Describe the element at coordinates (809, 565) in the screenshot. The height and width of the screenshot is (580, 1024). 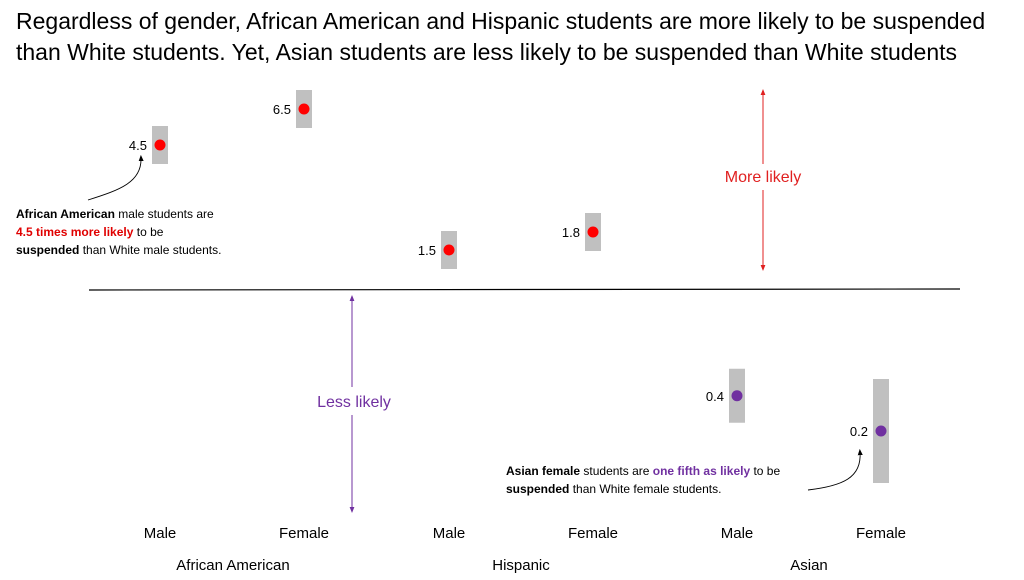
I see `x-group-label: Asian` at that location.